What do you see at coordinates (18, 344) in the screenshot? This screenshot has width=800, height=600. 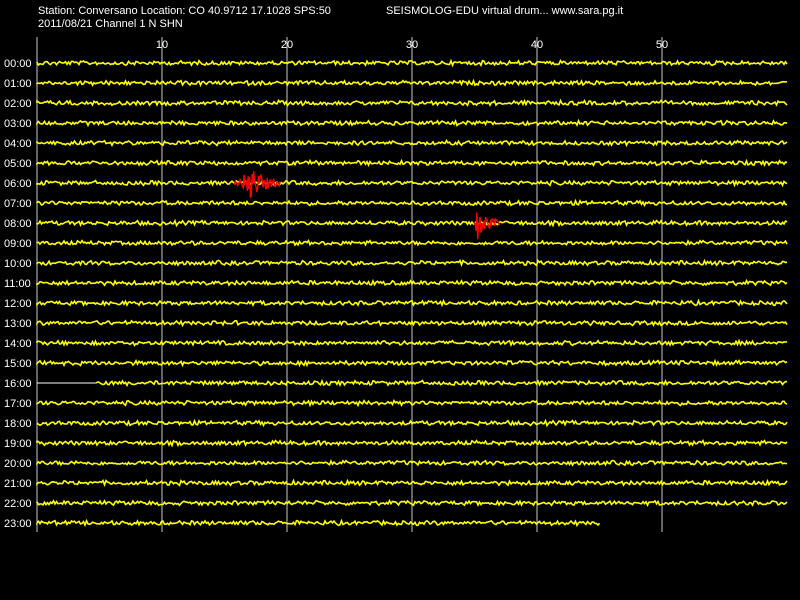 I see `hour-label: 14:00` at bounding box center [18, 344].